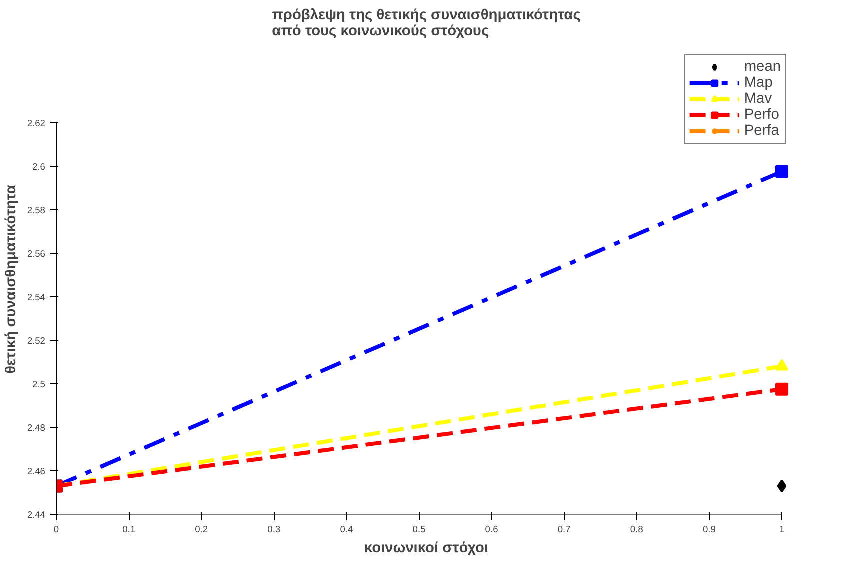 Image resolution: width=843 pixels, height=575 pixels. What do you see at coordinates (709, 529) in the screenshot?
I see `x-tick-label: 0.9` at bounding box center [709, 529].